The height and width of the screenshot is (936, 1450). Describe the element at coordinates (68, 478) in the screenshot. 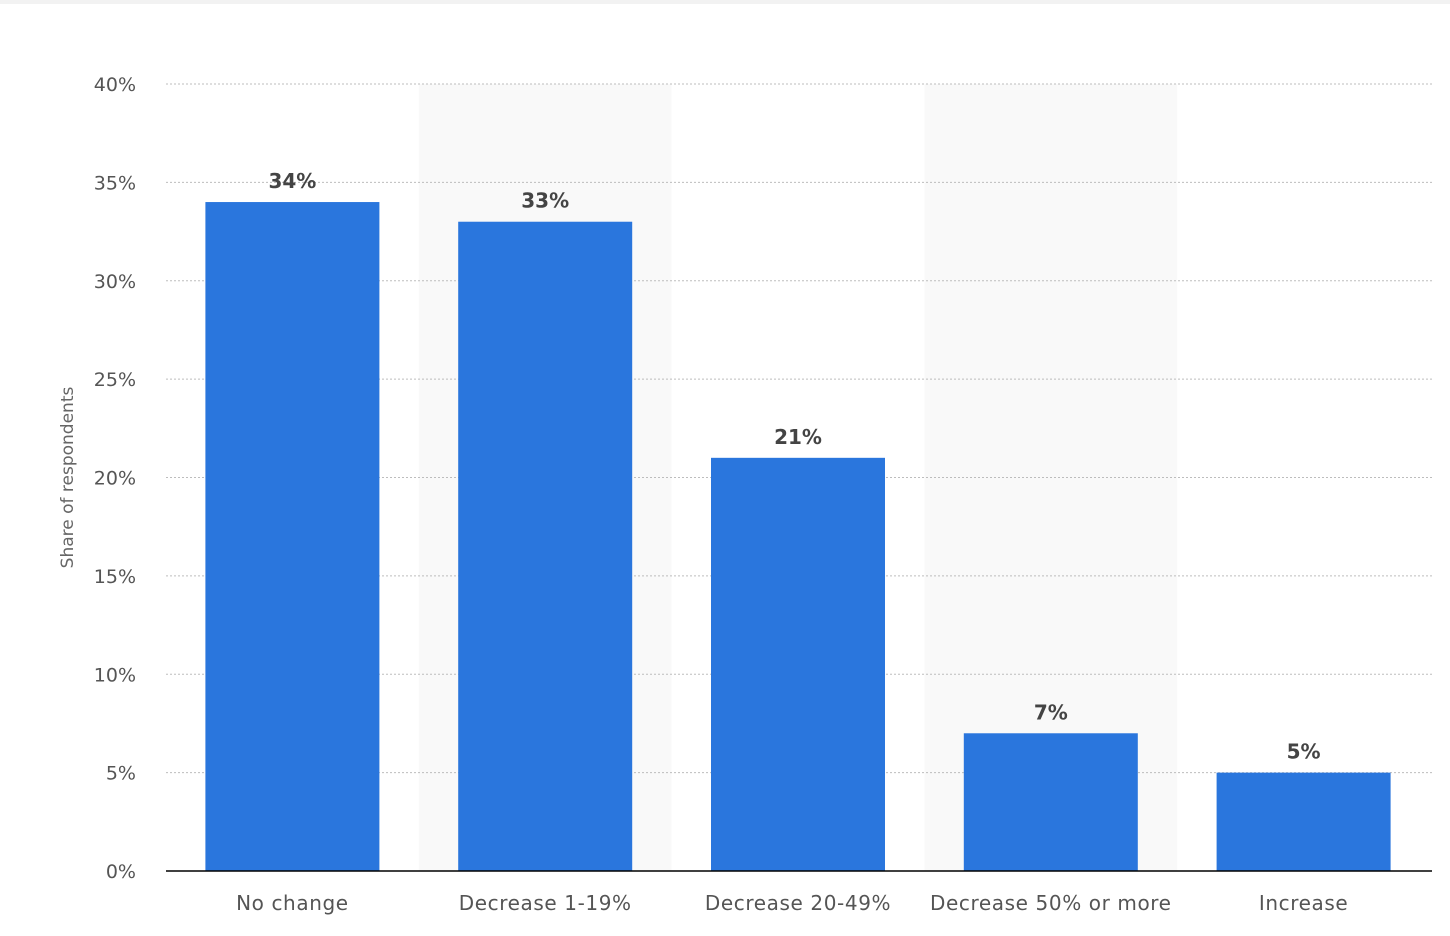

I see `y-axis-title: Share of respondents` at that location.